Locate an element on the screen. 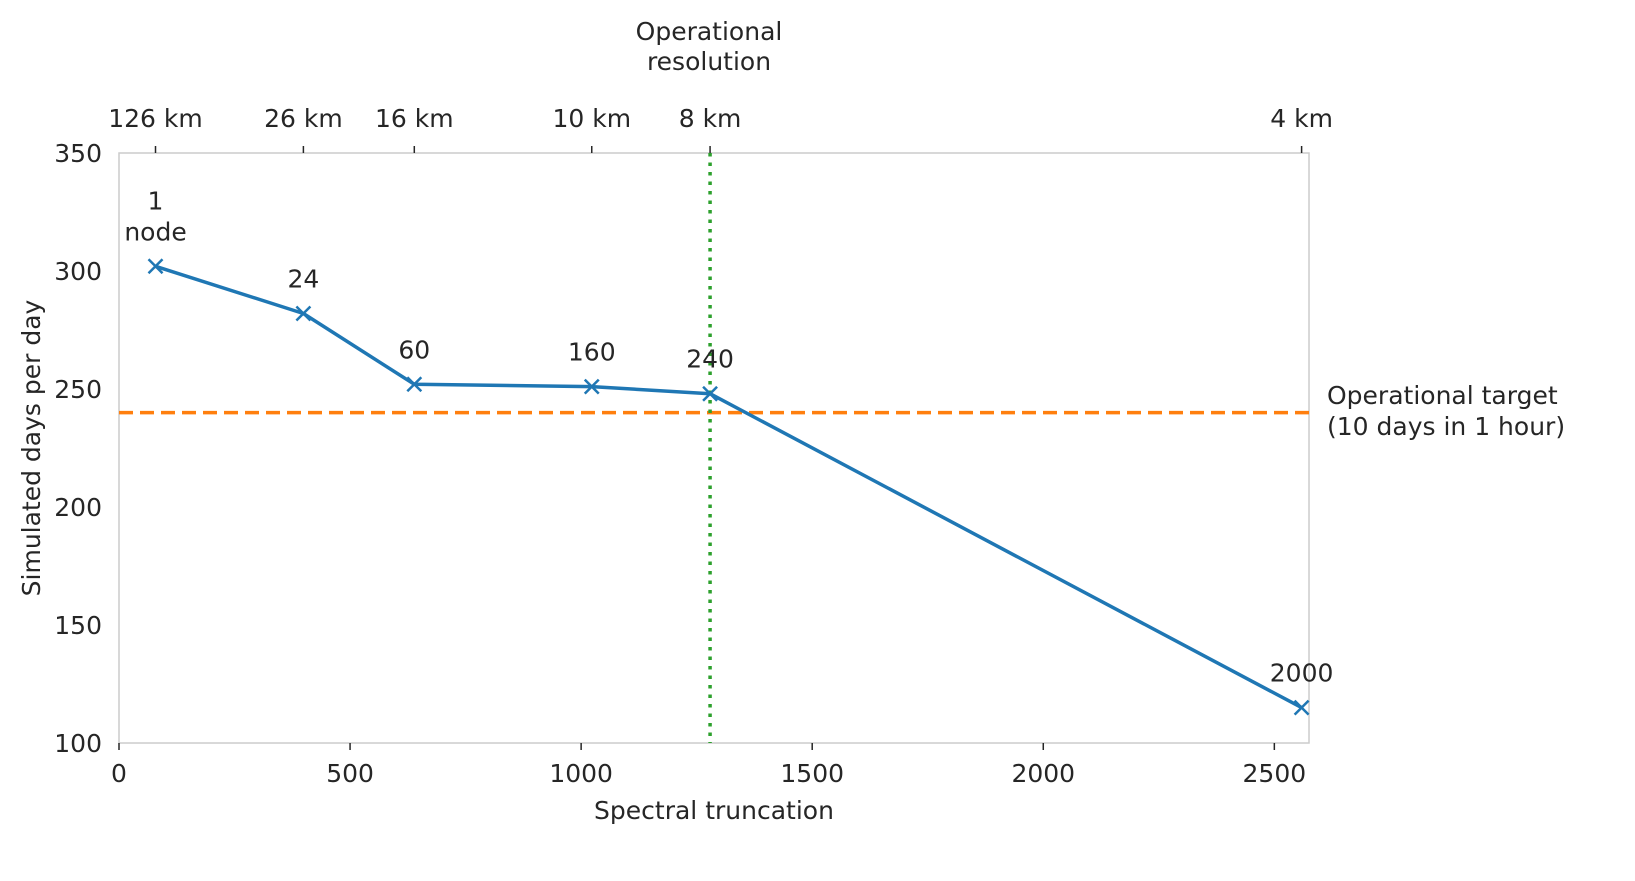 This screenshot has width=1635, height=881. top-tick-label: 16 km is located at coordinates (414, 118).